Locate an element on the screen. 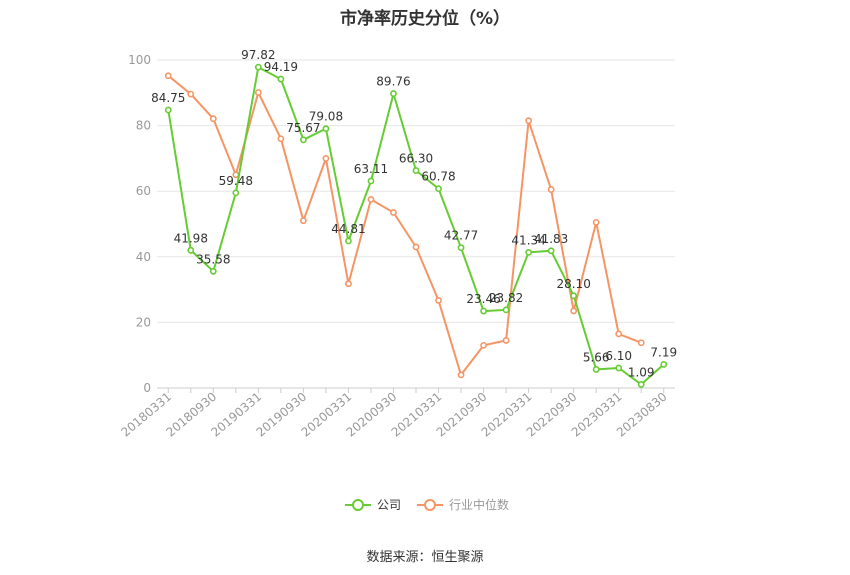 Image resolution: width=850 pixels, height=575 pixels. data-label-20230830: 7.19 is located at coordinates (663, 352).